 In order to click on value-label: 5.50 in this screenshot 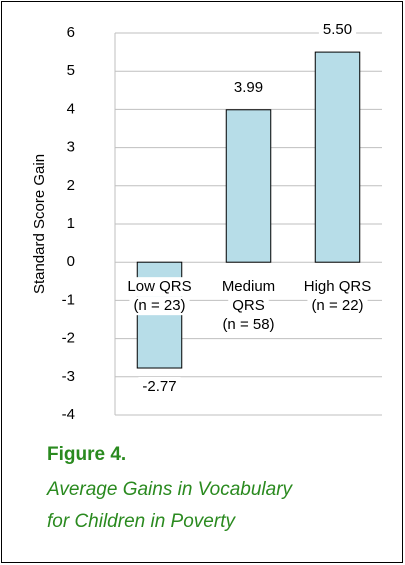, I will do `click(337, 29)`.